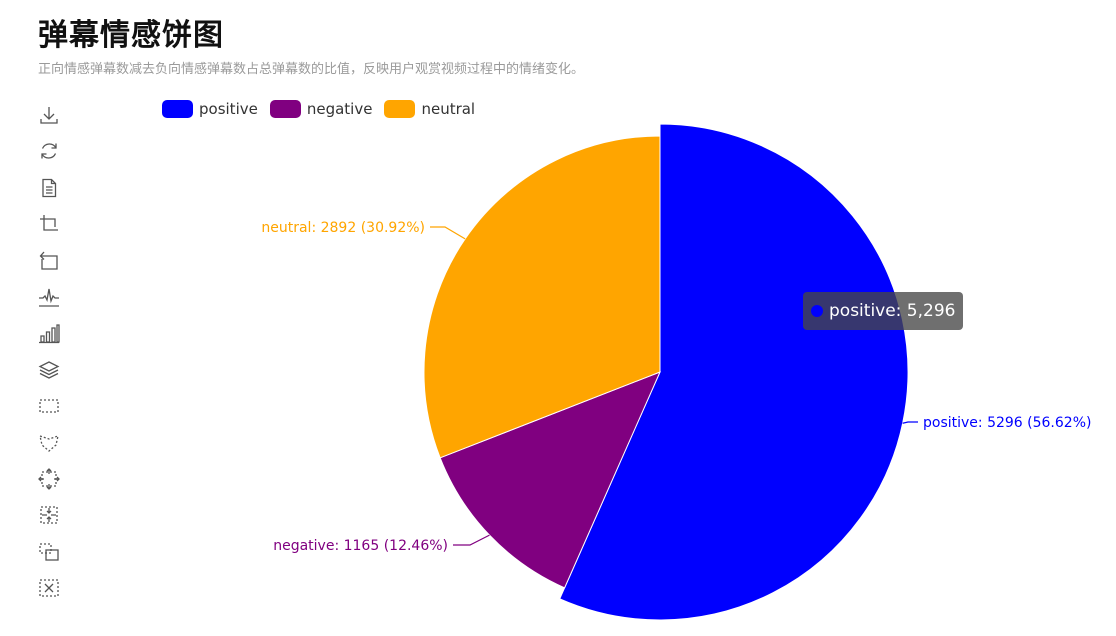  Describe the element at coordinates (448, 233) in the screenshot. I see `label-line-neutral` at that location.